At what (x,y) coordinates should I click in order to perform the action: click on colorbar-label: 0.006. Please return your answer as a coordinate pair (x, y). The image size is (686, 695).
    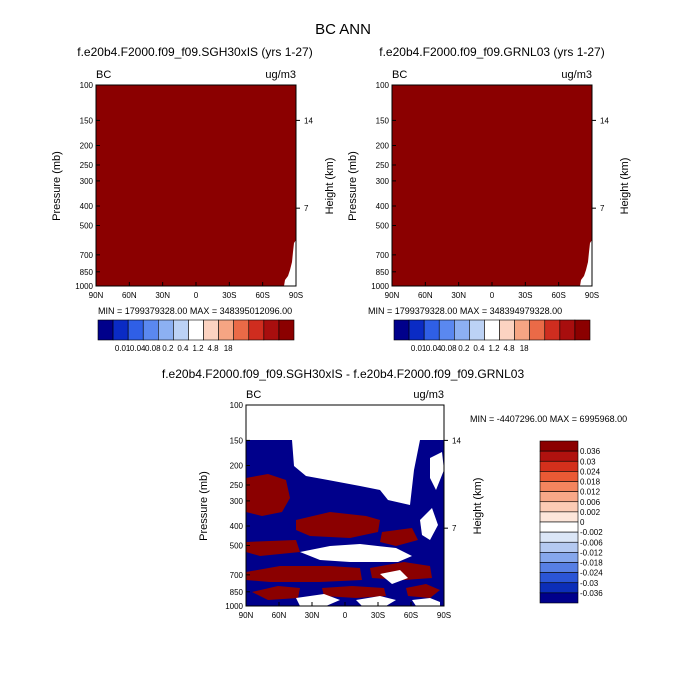
    Looking at the image, I should click on (590, 502).